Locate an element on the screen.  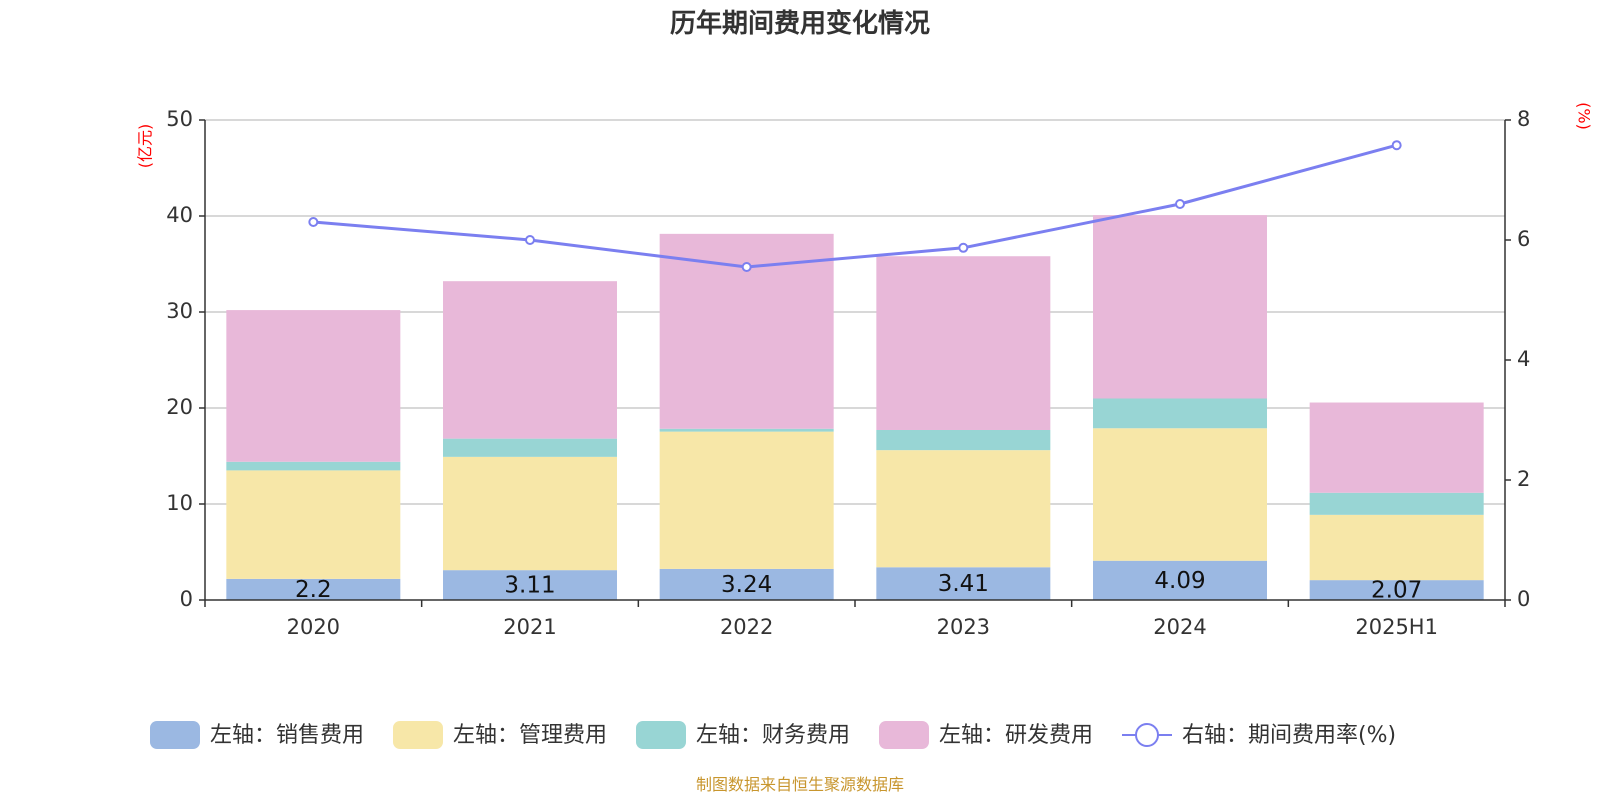
rate-polyline is located at coordinates (855, 206).